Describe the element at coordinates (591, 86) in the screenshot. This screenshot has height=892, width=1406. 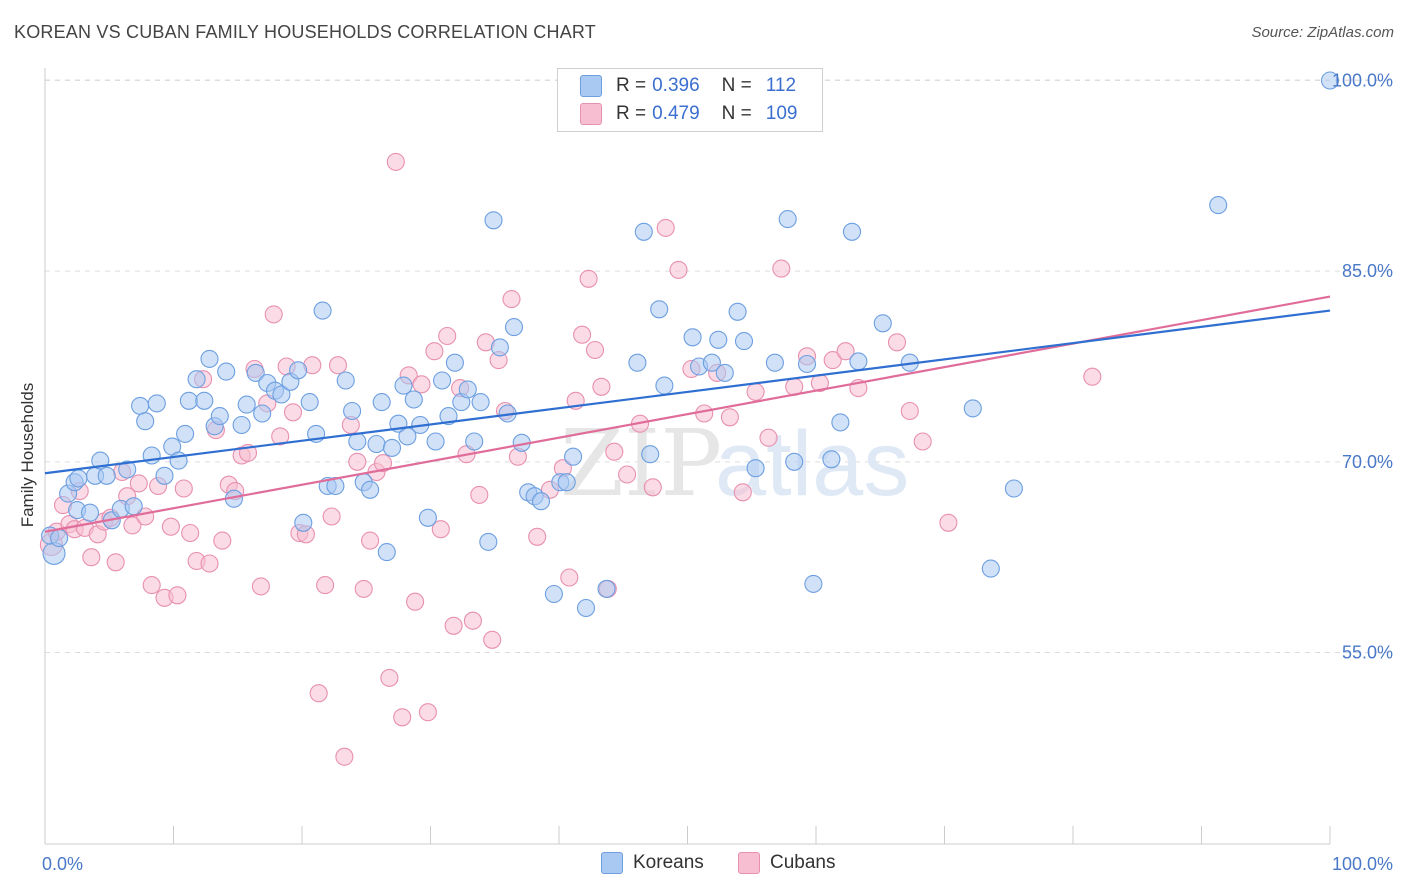
I see `legend-swatch-koreans` at that location.